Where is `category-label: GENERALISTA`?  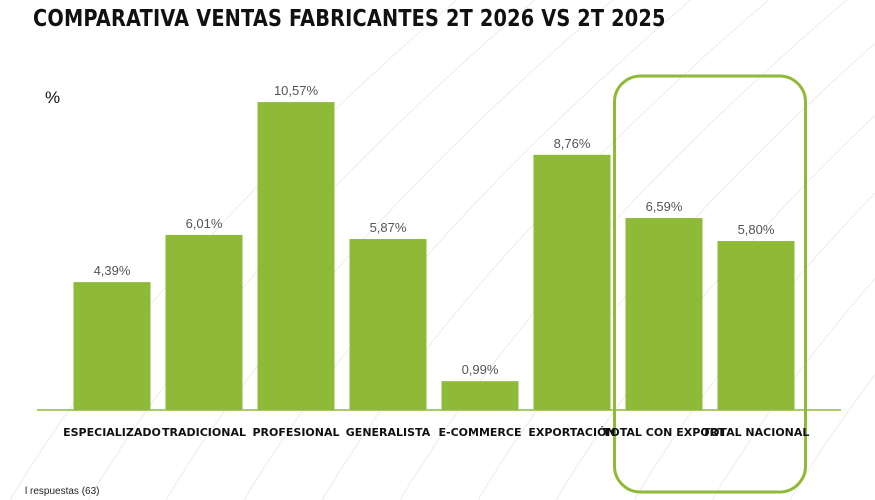
category-label: GENERALISTA is located at coordinates (388, 432).